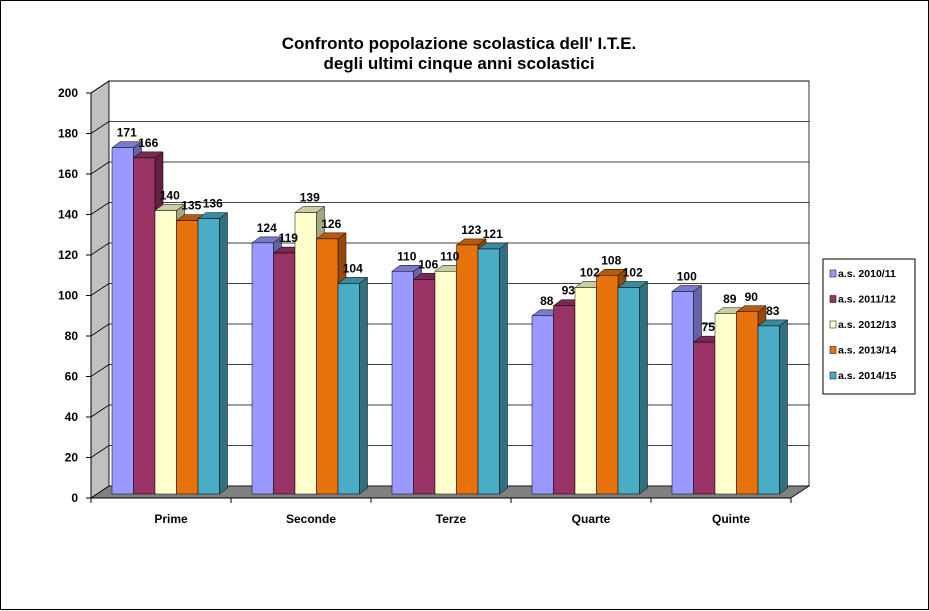 The image size is (929, 611). I want to click on bar-group-quinte, so click(730, 390).